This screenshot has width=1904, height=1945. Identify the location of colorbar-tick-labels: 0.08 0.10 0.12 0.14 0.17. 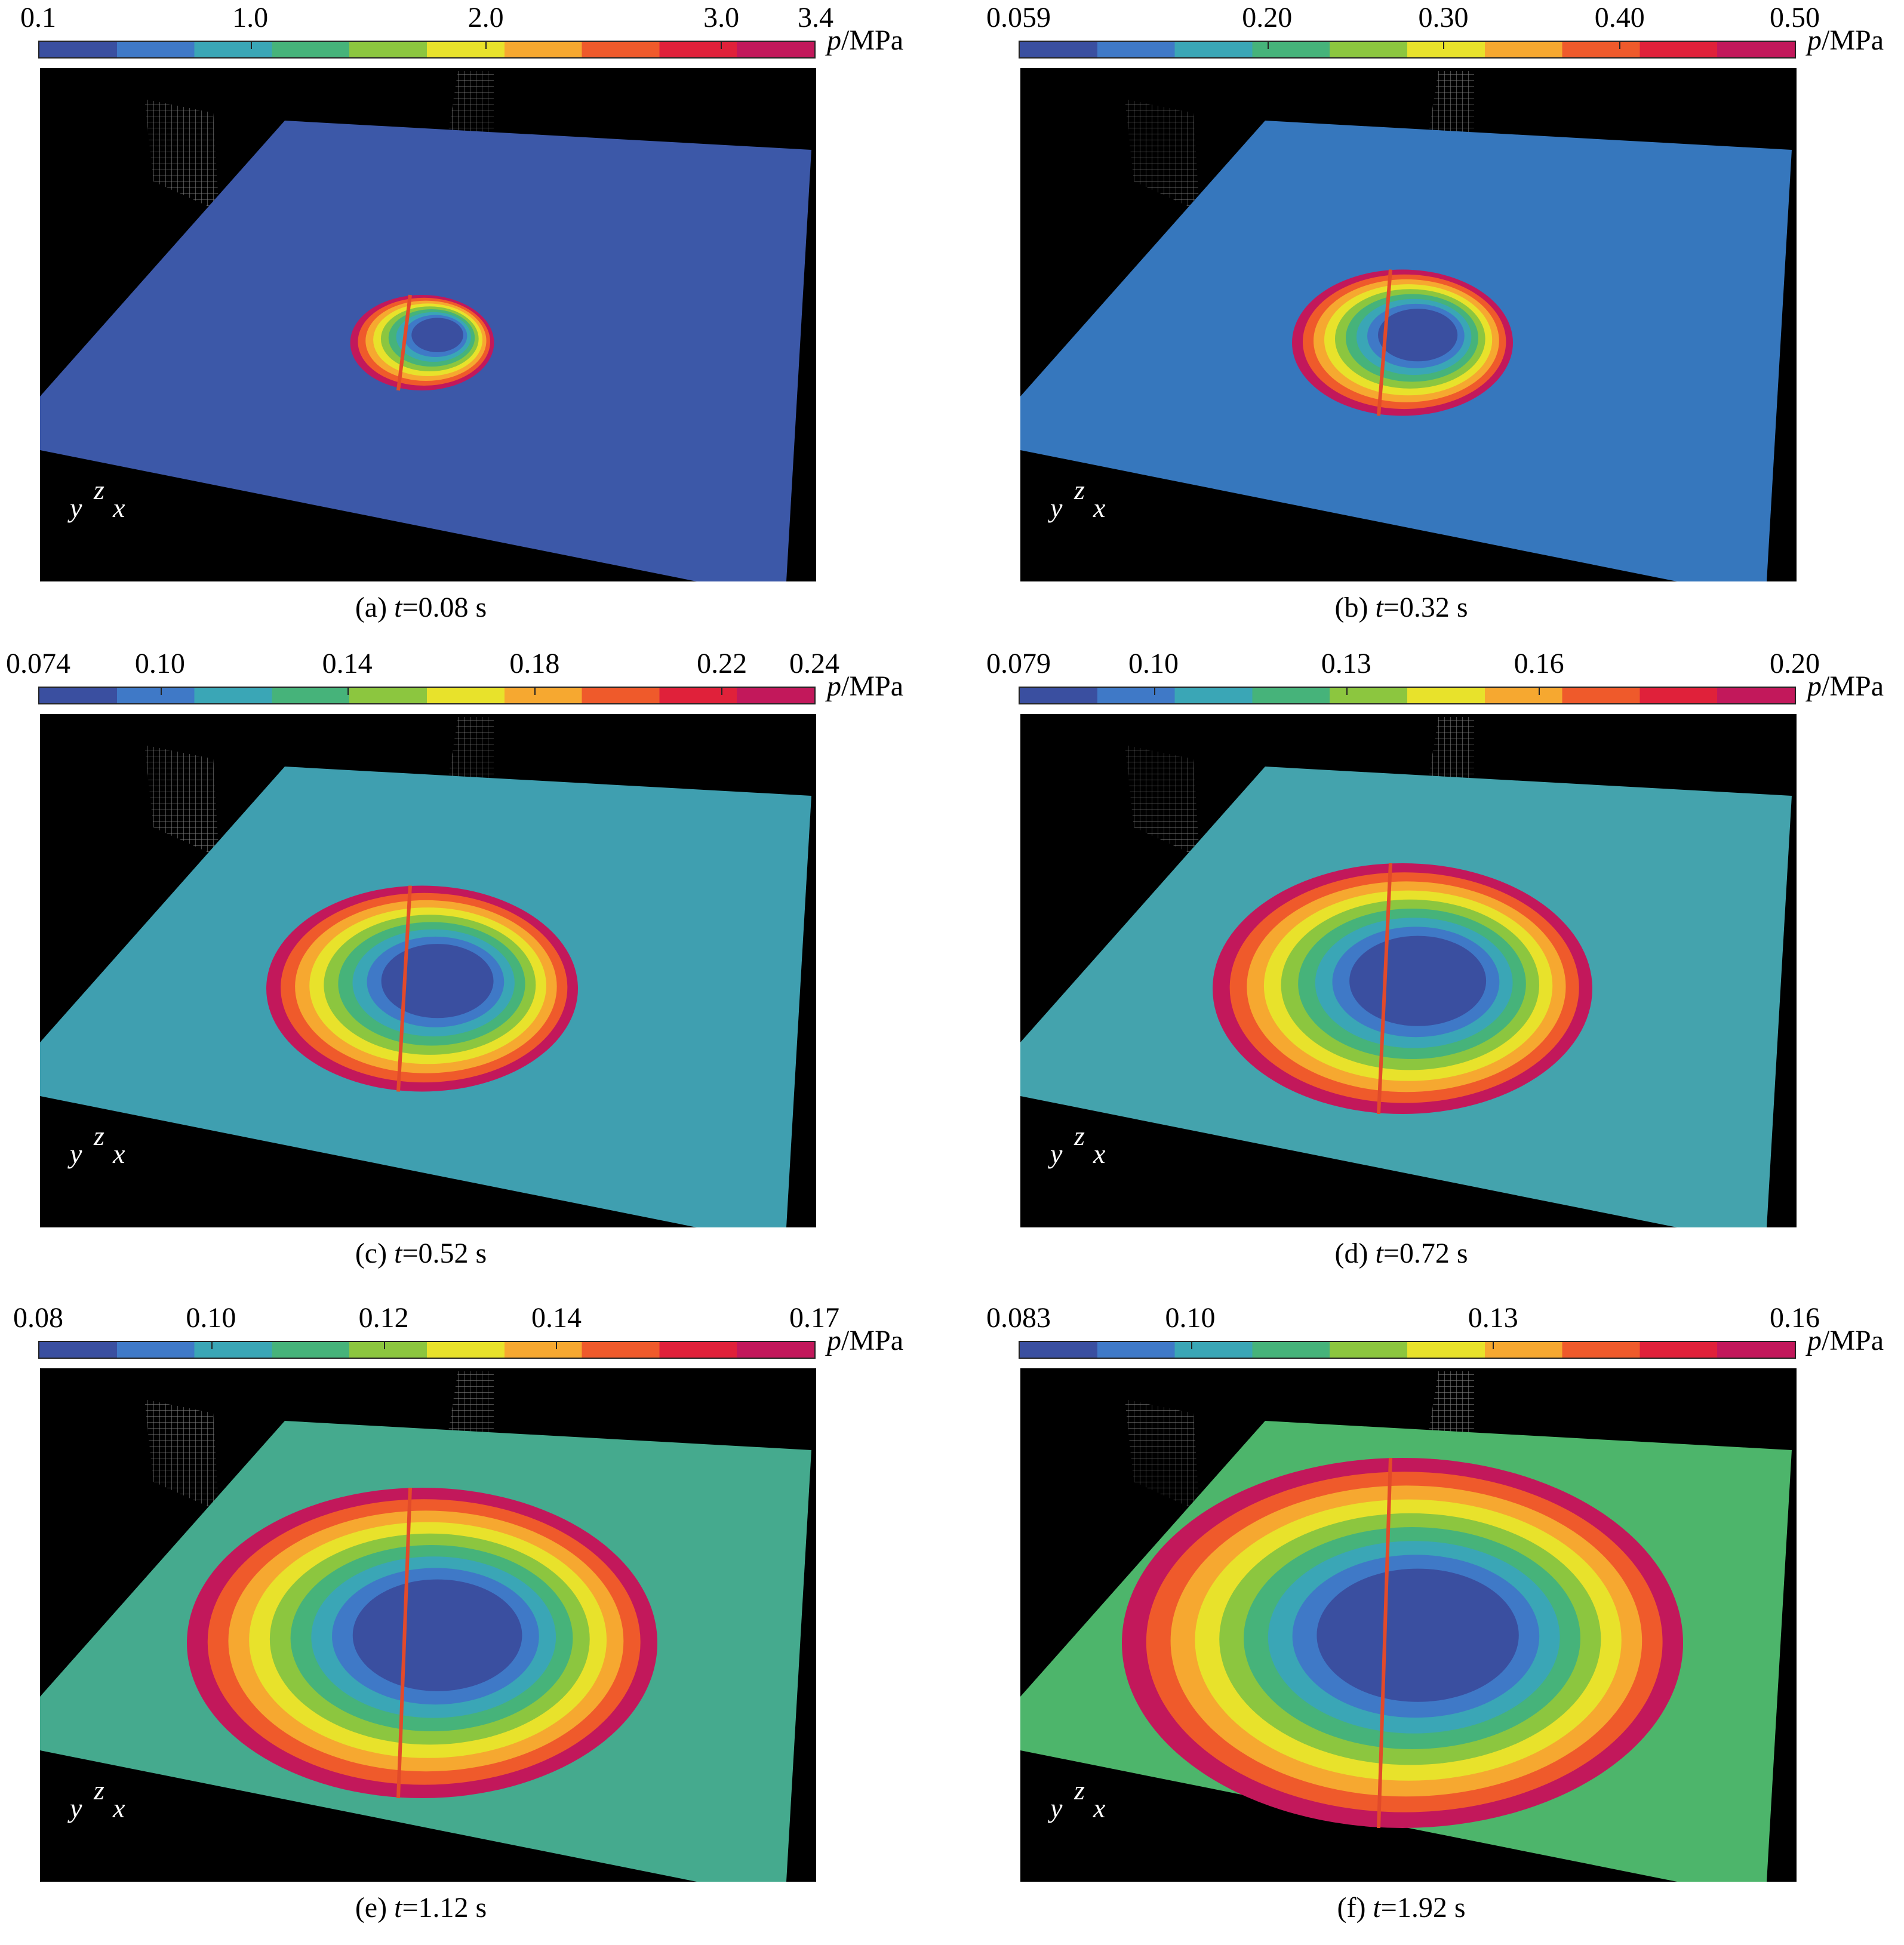
(421, 1321).